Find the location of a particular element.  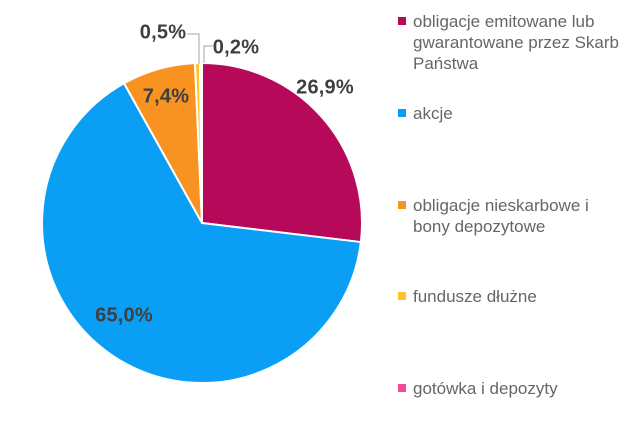

legend-swatch-fundusze-dluzne is located at coordinates (402, 296).